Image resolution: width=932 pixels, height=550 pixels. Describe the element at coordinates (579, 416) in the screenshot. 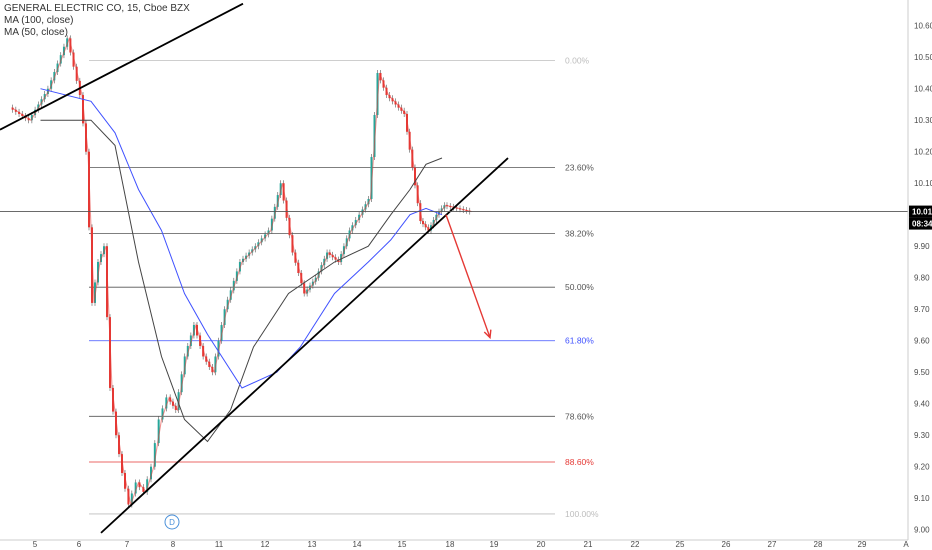

I see `fib-level-label: 78.60%` at that location.